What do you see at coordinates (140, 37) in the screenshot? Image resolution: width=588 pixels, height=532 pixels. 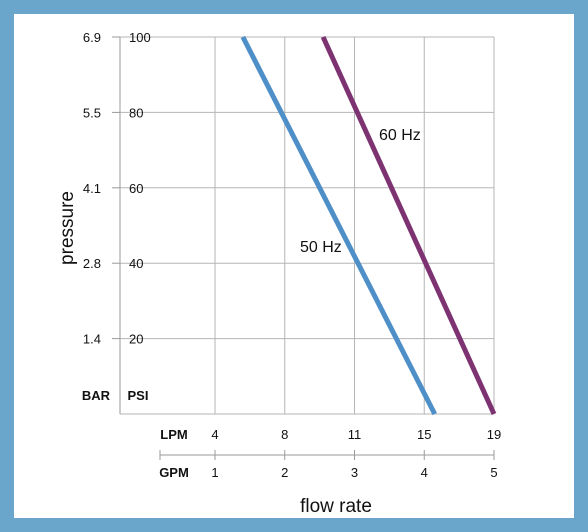 I see `y-tick-label-psi: 100` at bounding box center [140, 37].